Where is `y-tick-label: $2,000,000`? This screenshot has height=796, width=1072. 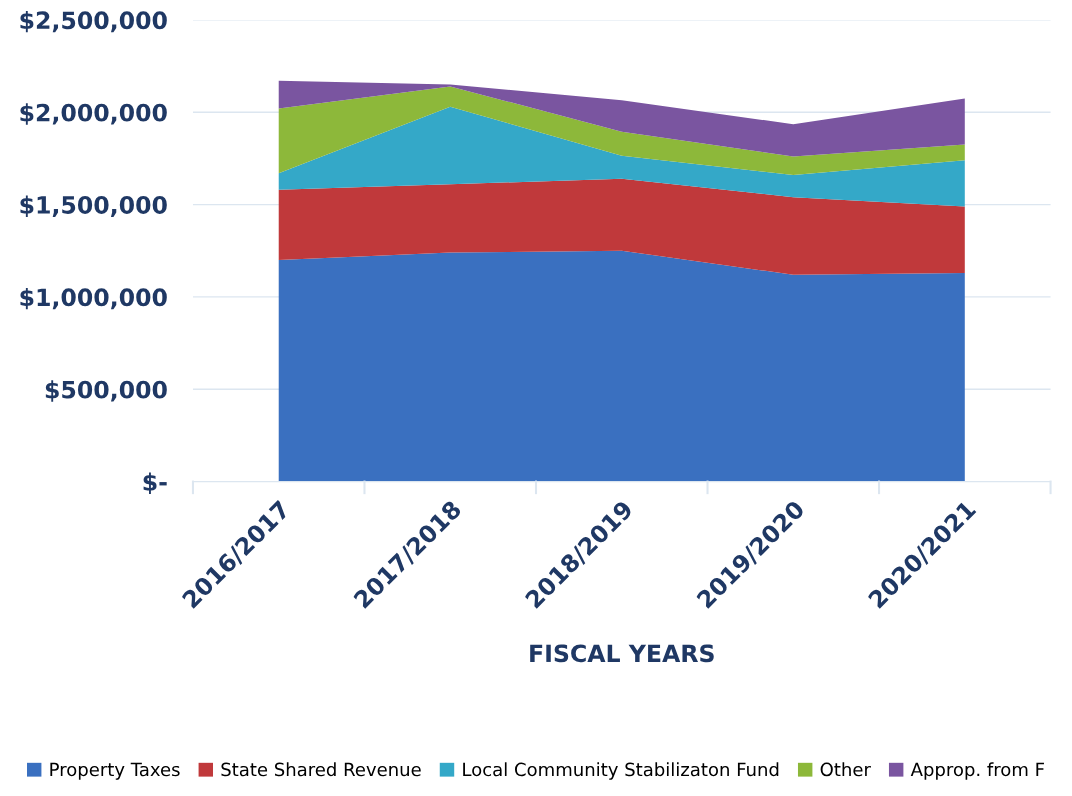 y-tick-label: $2,000,000 is located at coordinates (93, 114).